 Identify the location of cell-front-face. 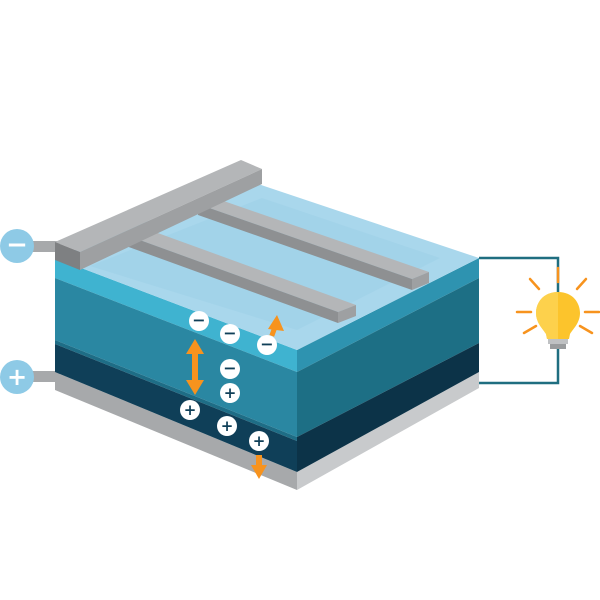
(176, 365).